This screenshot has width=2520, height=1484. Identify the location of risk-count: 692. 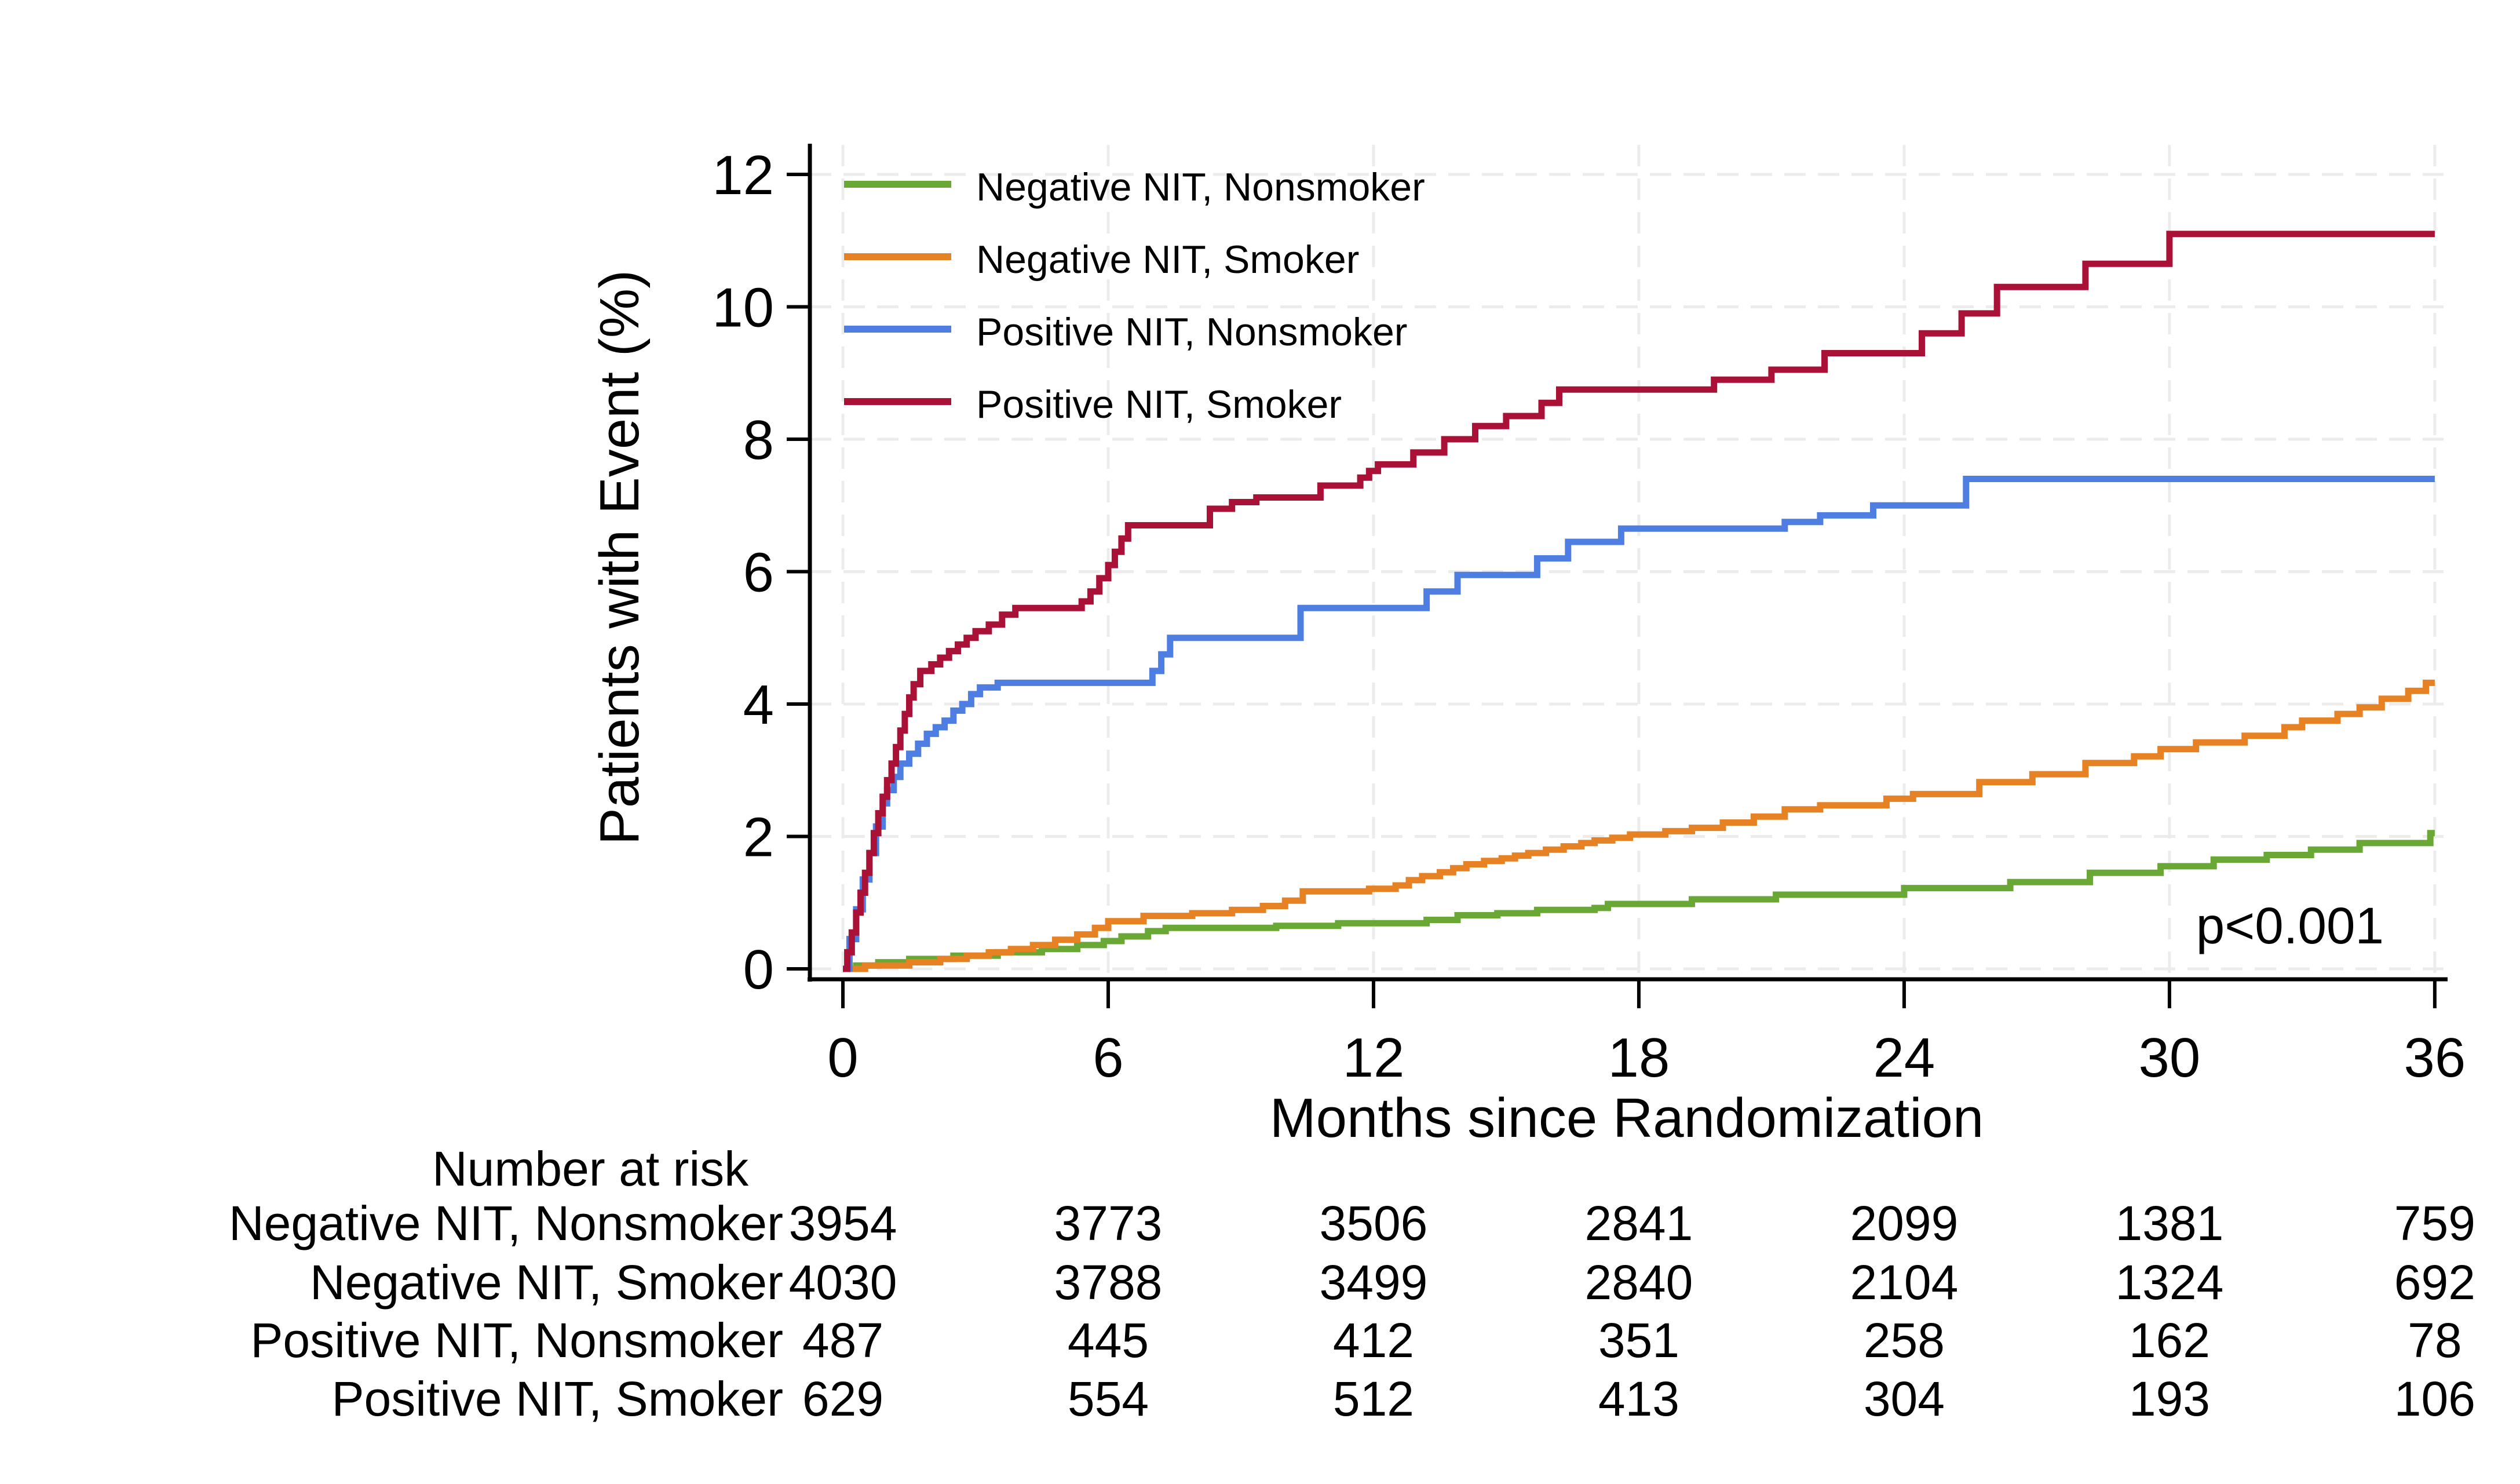
(2435, 1282).